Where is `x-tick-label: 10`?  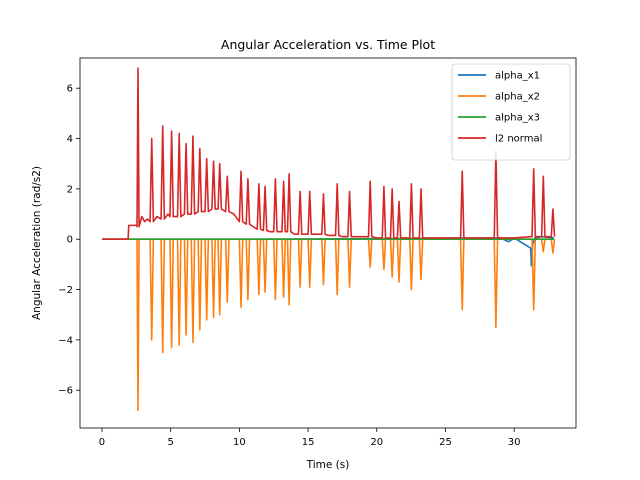 x-tick-label: 10 is located at coordinates (239, 442).